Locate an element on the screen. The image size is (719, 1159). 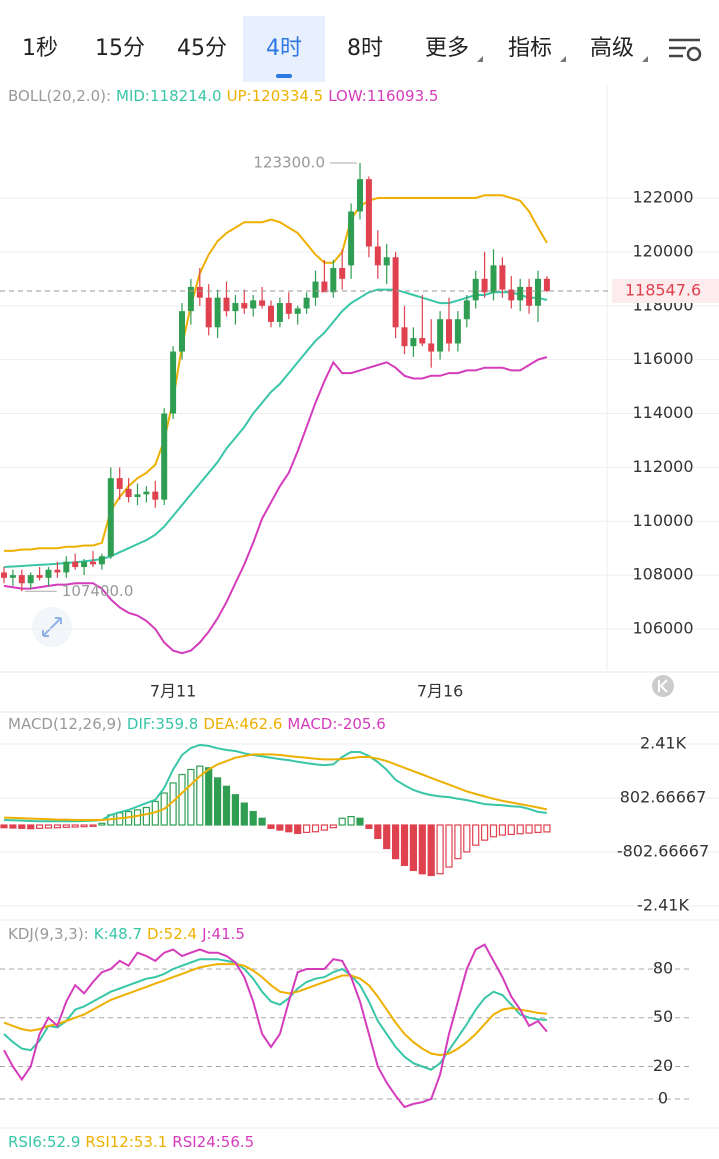
y-tick-label: 122000 is located at coordinates (662, 197).